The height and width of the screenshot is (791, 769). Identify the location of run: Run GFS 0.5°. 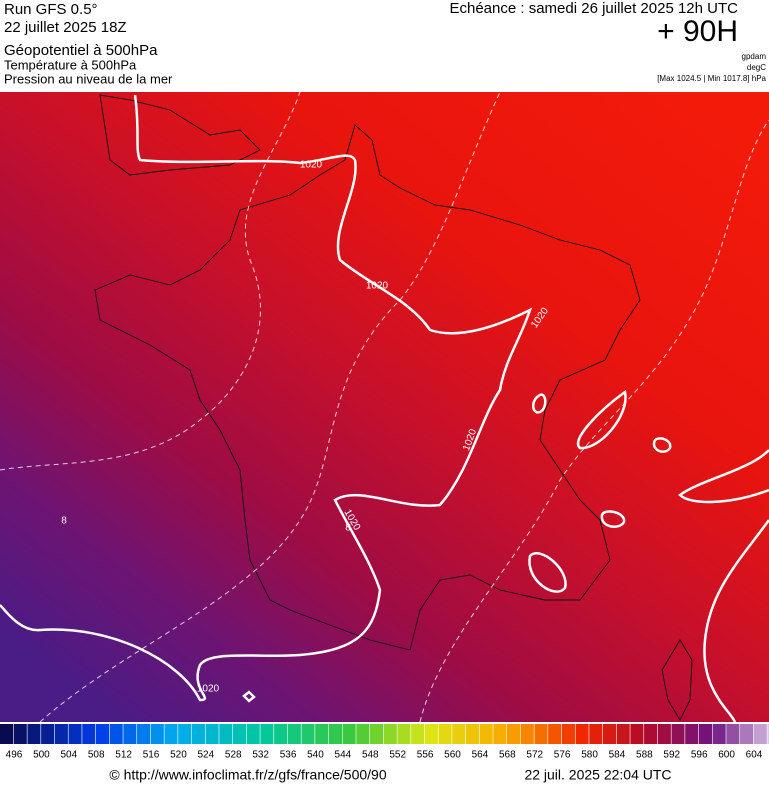
(51, 9).